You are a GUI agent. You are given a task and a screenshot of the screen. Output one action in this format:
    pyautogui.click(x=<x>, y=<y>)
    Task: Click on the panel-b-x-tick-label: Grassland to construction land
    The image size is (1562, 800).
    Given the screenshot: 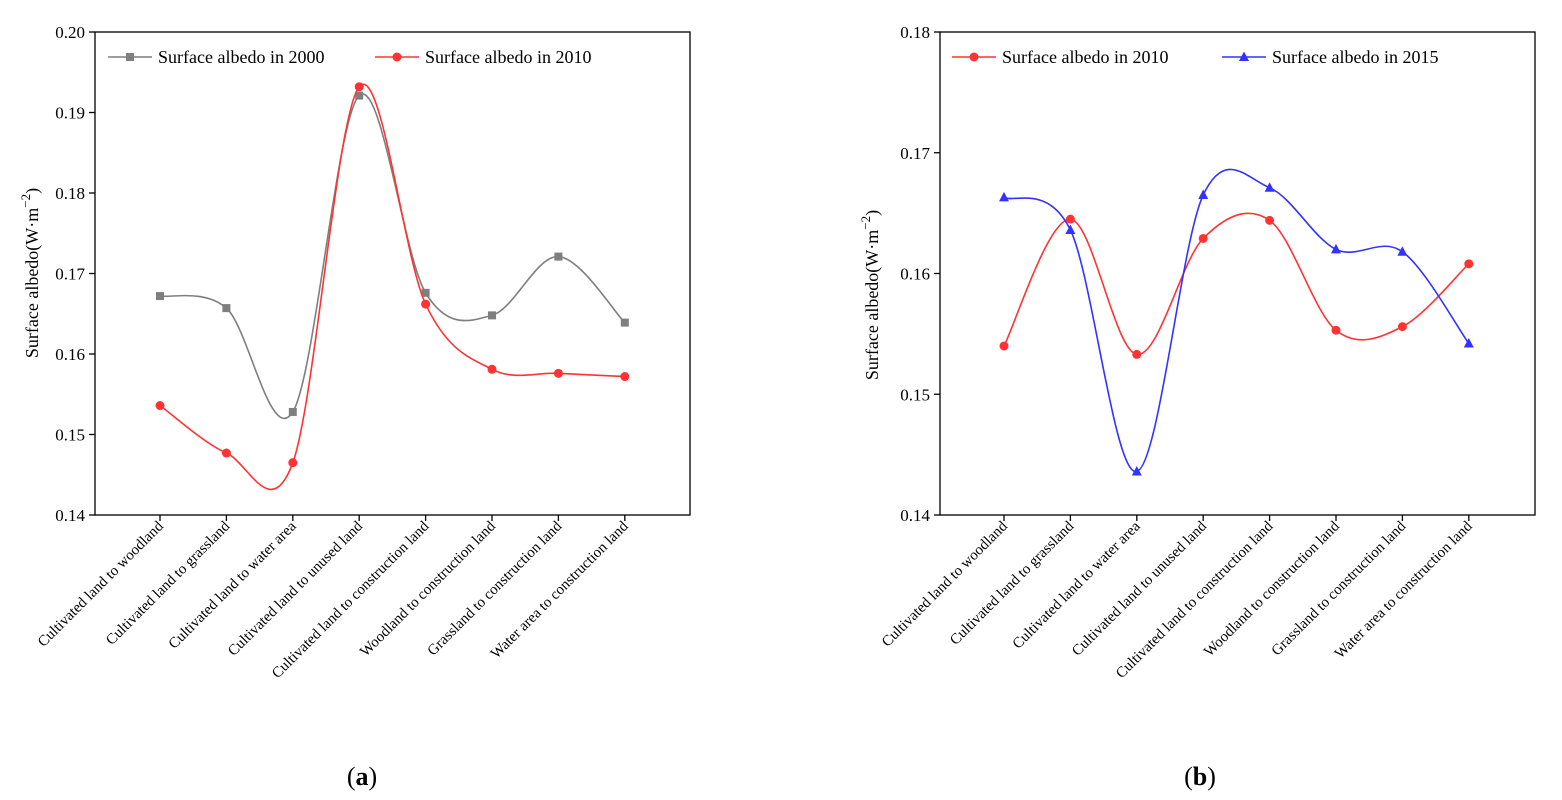 What is the action you would take?
    pyautogui.click(x=1339, y=588)
    